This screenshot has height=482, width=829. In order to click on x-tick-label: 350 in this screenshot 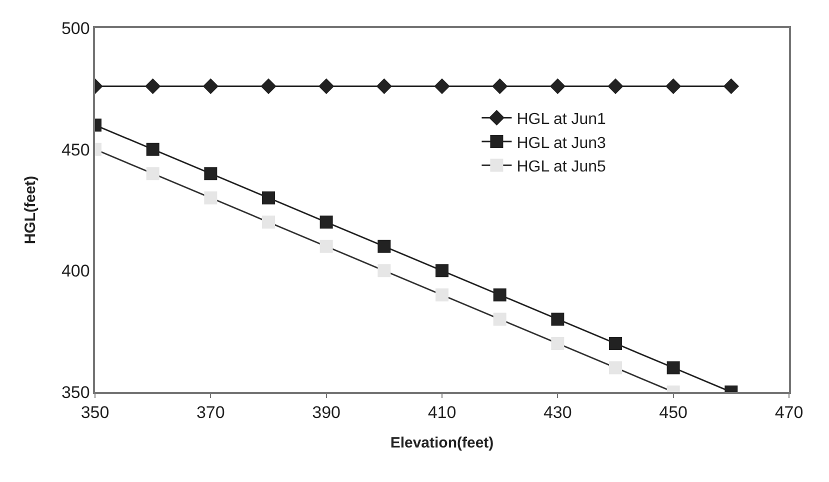, I will do `click(95, 412)`.